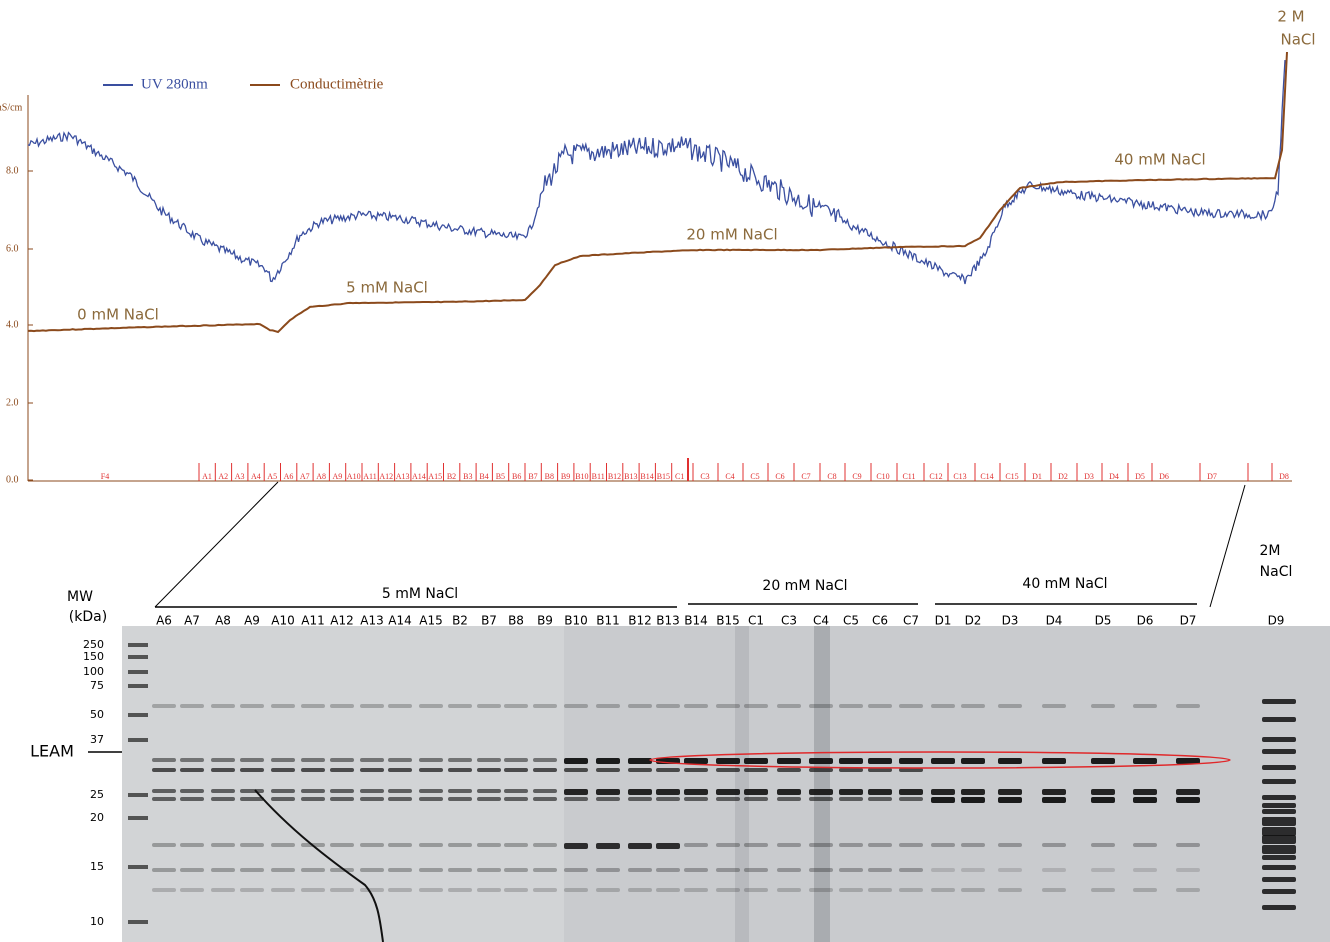 This screenshot has height=942, width=1330. I want to click on fraction-label: F4, so click(105, 476).